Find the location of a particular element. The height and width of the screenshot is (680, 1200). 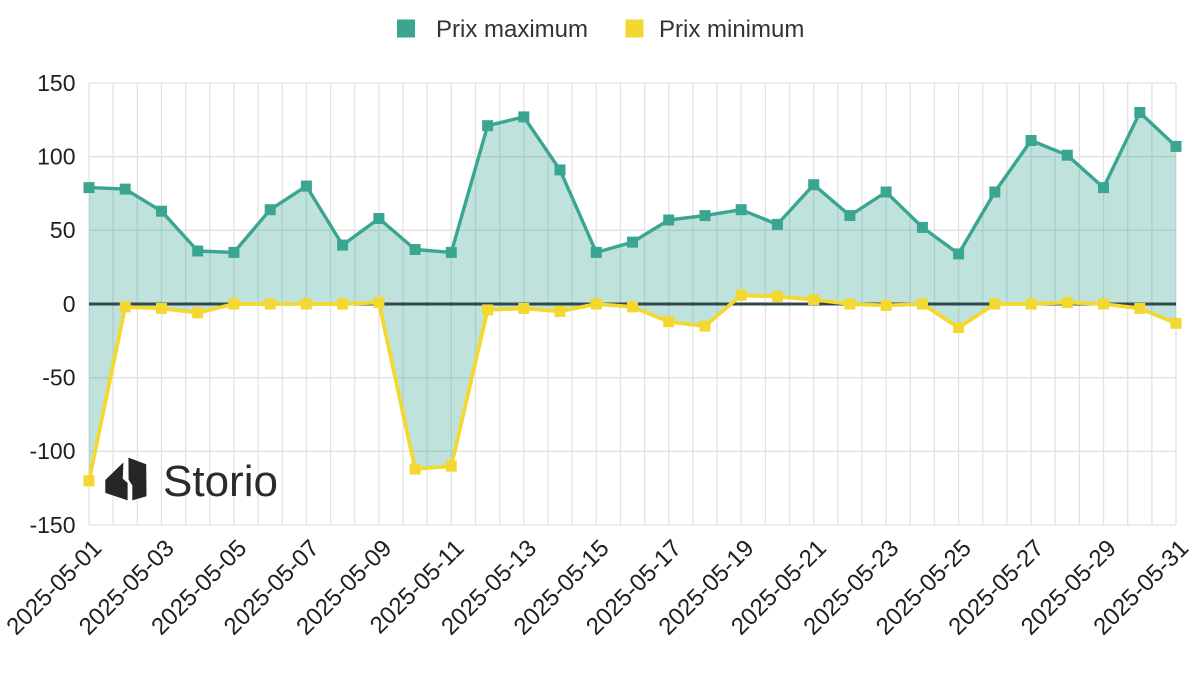

svg-text: 50 is located at coordinates (63, 230).